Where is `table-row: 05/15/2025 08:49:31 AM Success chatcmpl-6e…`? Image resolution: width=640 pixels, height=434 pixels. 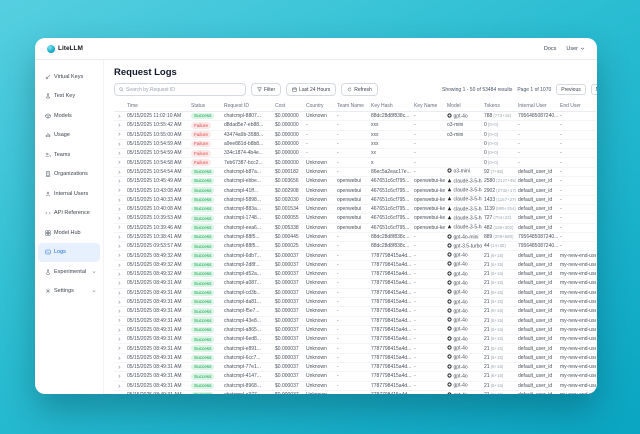 table-row: 05/15/2025 08:49:31 AM Success chatcmpl-6e… is located at coordinates (355, 339).